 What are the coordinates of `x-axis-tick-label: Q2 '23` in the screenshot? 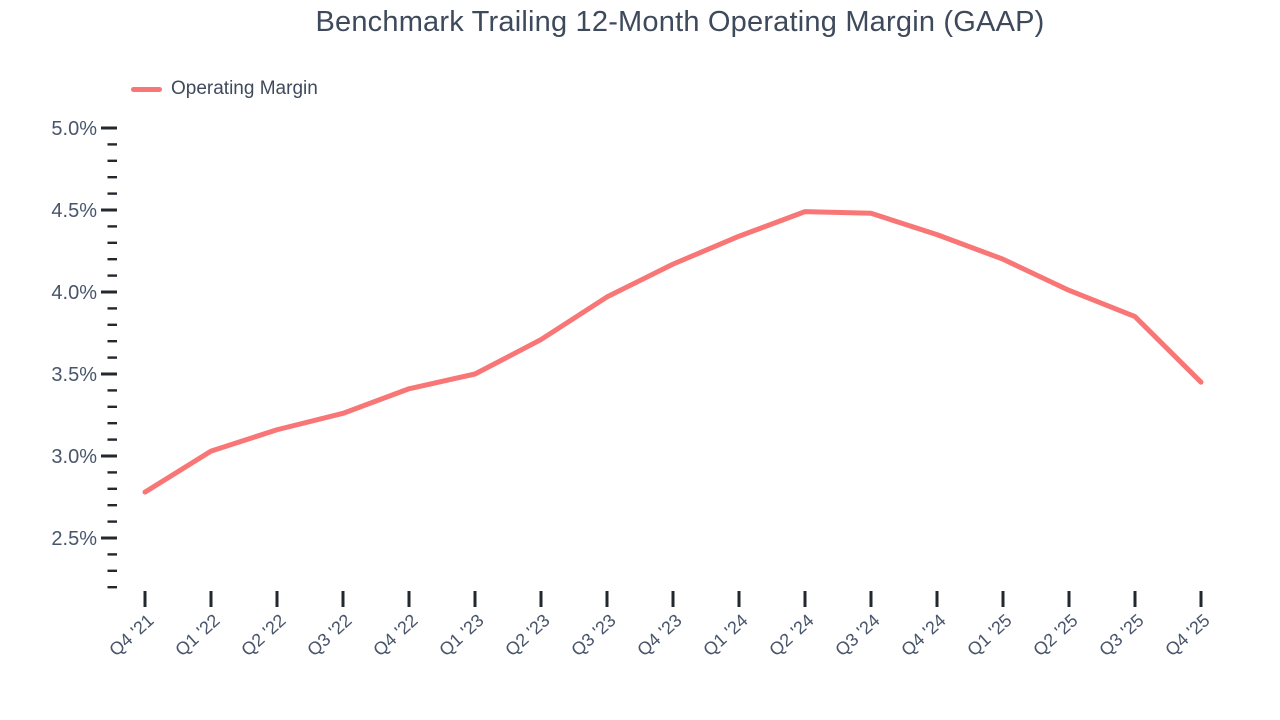 It's located at (527, 635).